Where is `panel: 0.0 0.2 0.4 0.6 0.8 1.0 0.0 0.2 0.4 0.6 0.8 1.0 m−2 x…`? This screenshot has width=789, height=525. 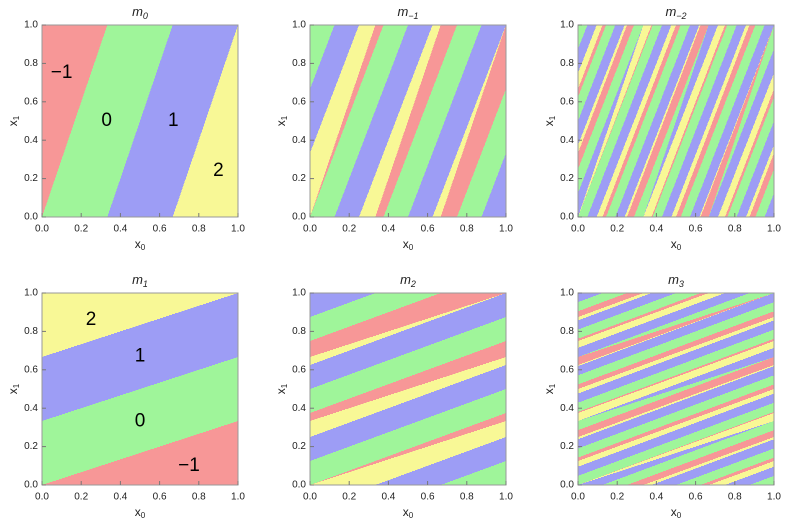 panel: 0.0 0.2 0.4 0.6 0.8 1.0 0.0 0.2 0.4 0.6 0.8 1.0 m−2 x… is located at coordinates (661, 128).